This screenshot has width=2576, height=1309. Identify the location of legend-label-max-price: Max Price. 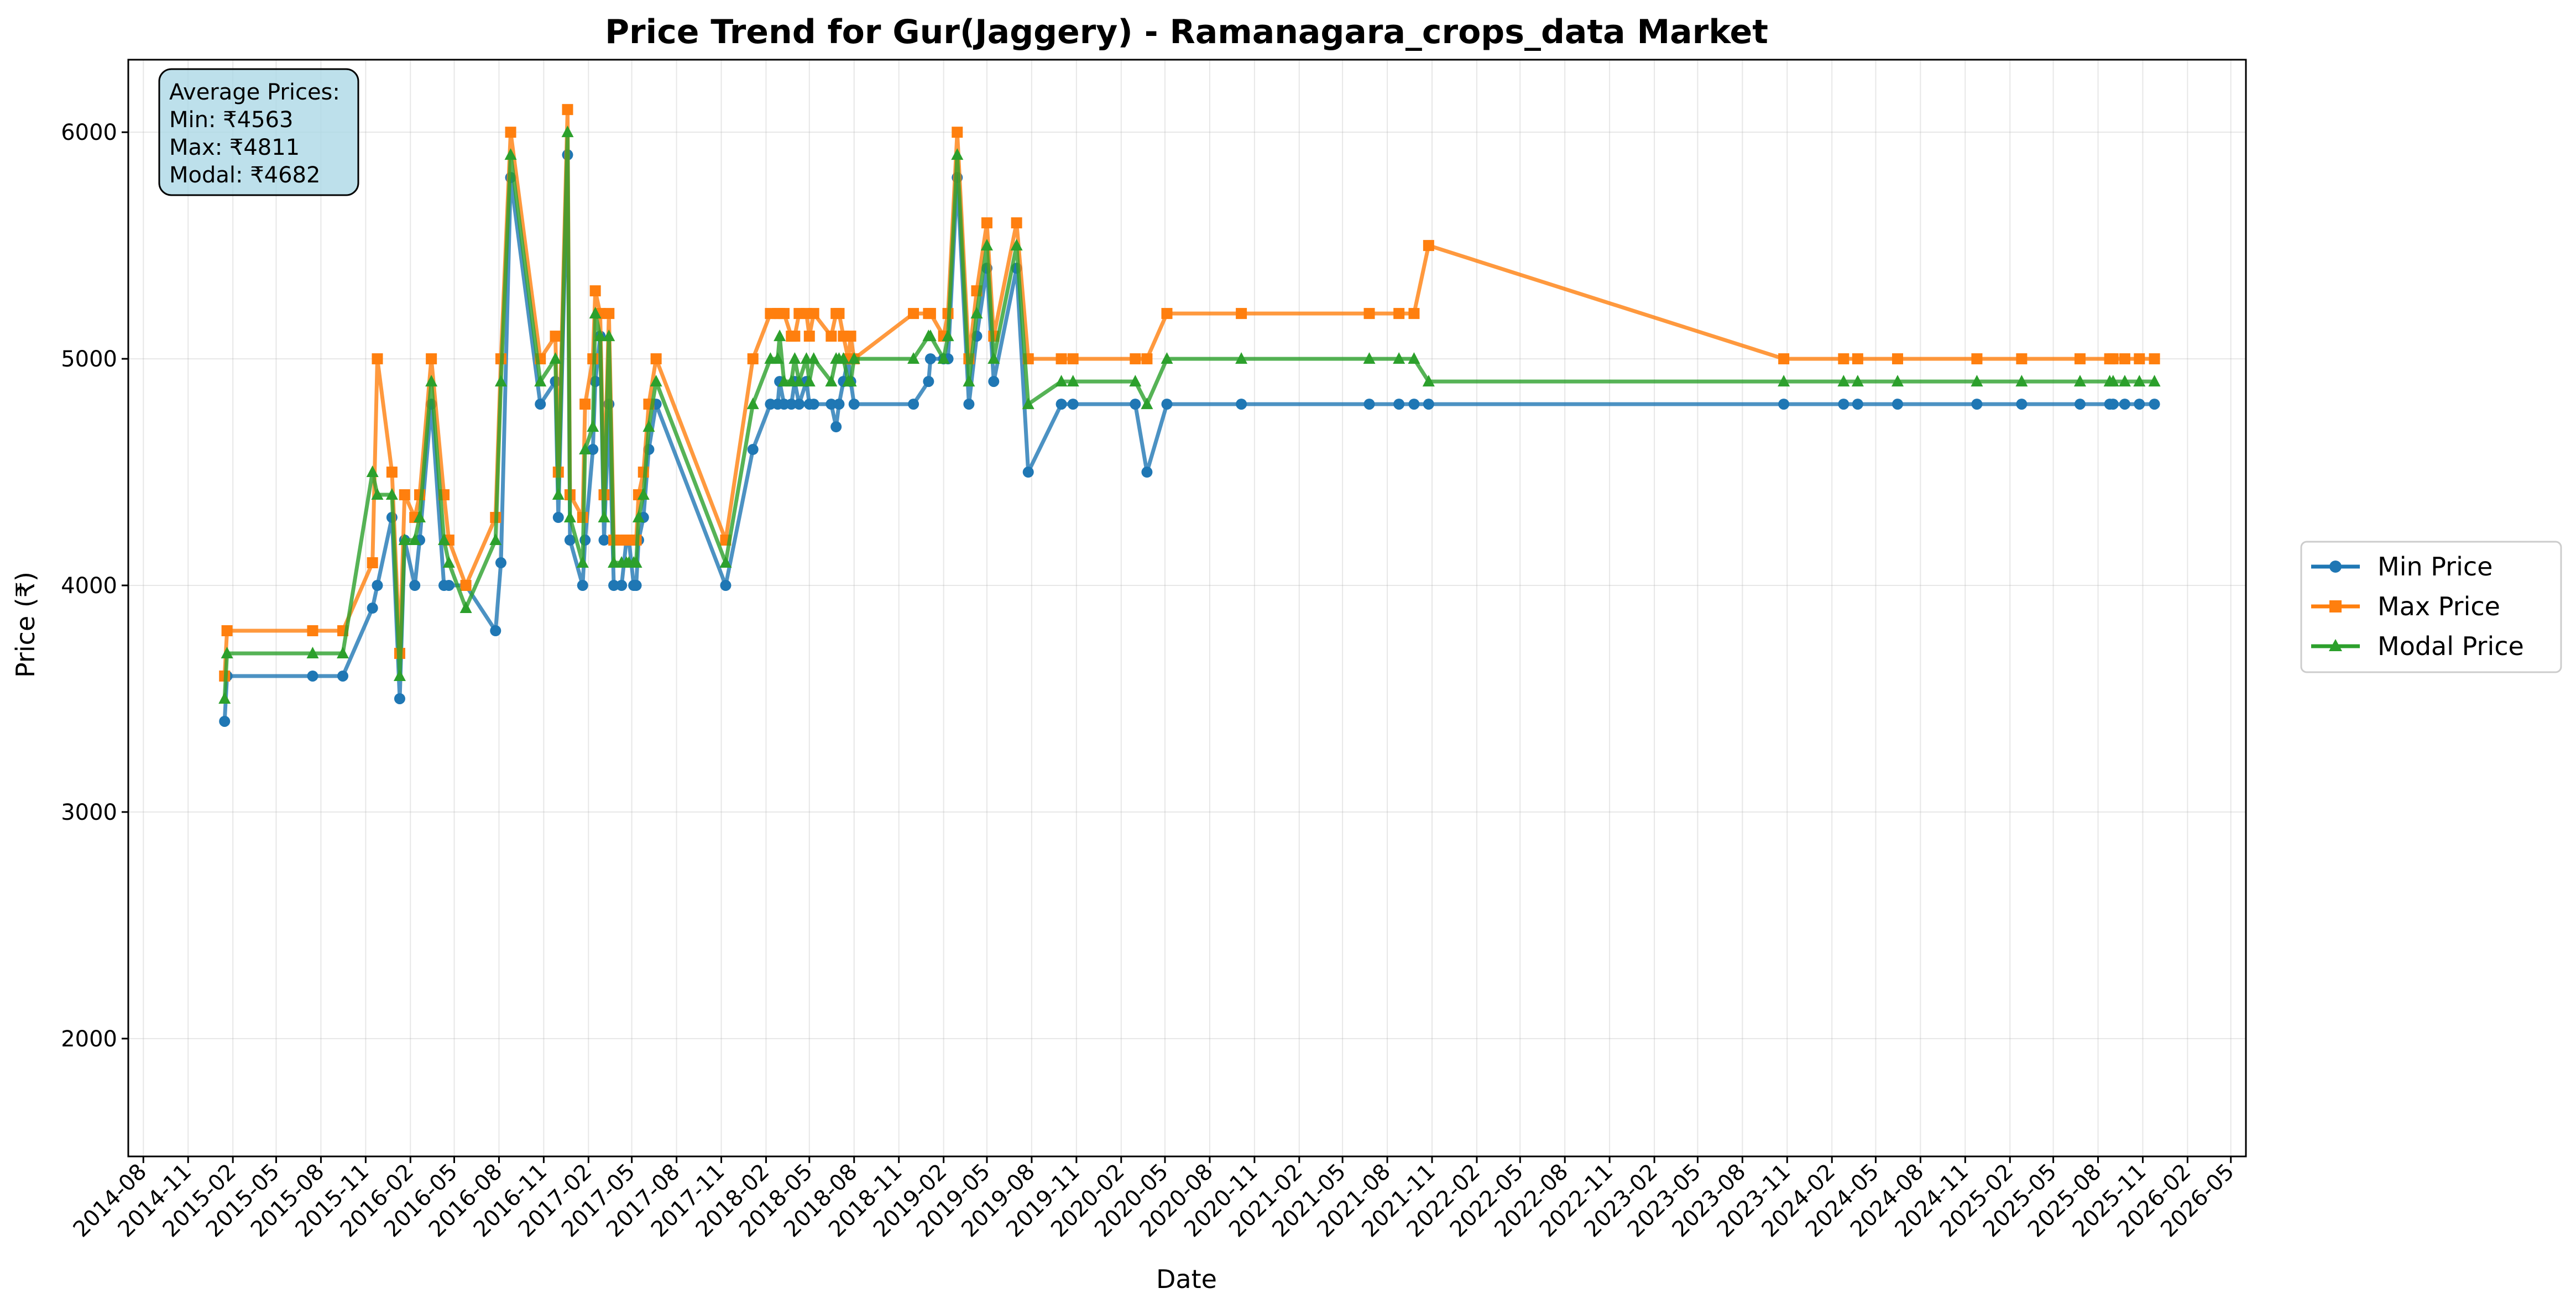
(2439, 606).